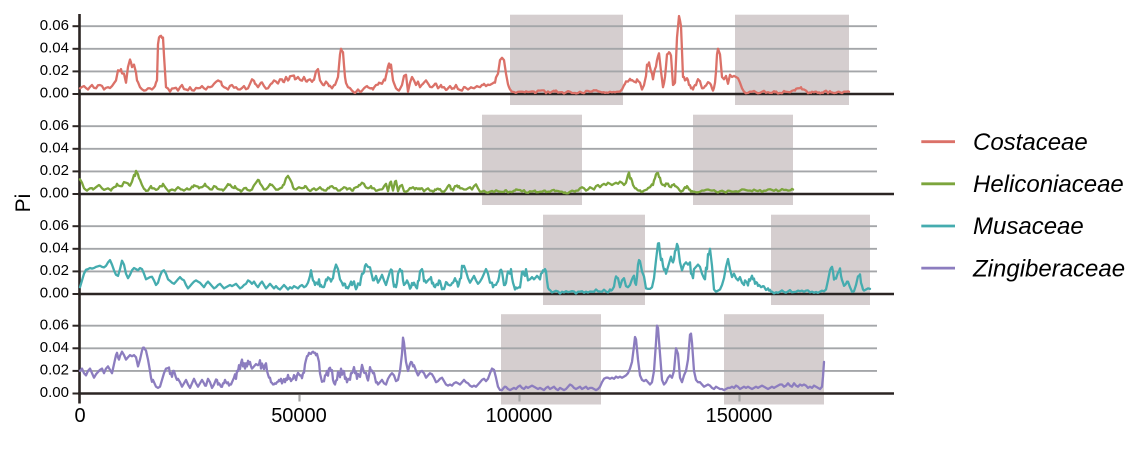 The image size is (1148, 449). I want to click on svg-text: 150000, so click(739, 416).